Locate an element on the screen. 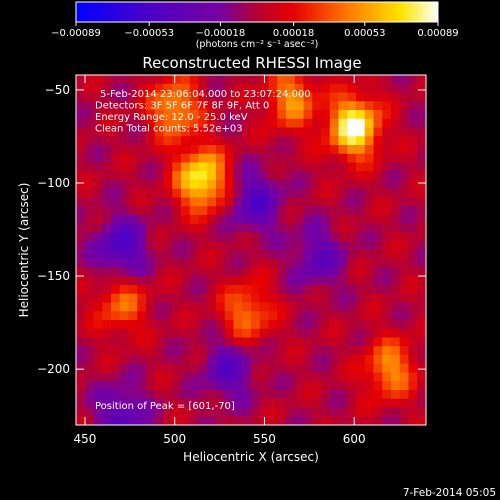 The height and width of the screenshot is (500, 500). colorbar-tick-label: 0.00089 is located at coordinates (437, 33).